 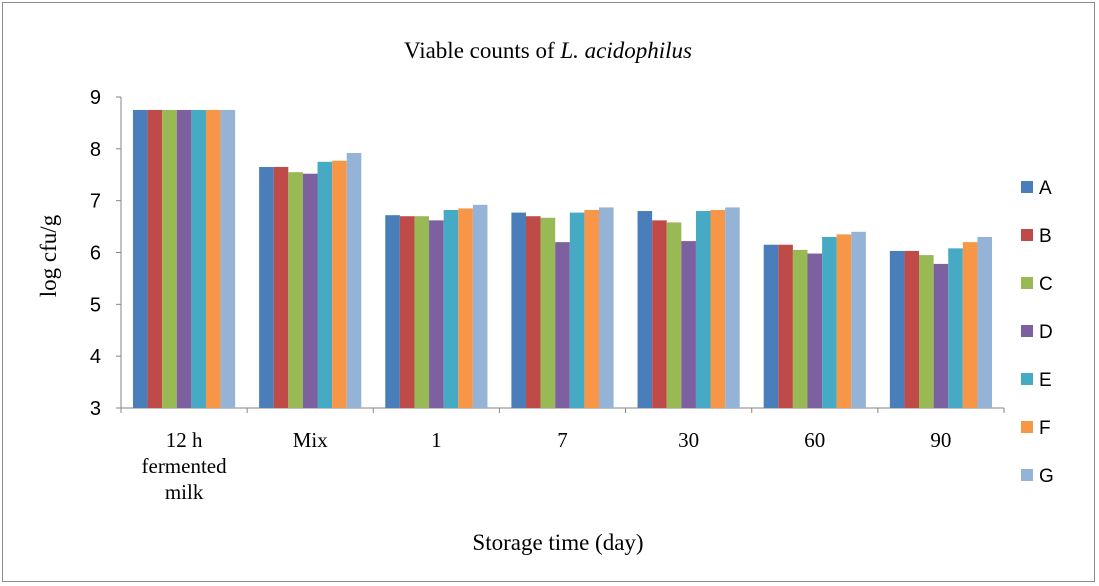 What do you see at coordinates (1027, 427) in the screenshot?
I see `legend-swatch-f` at bounding box center [1027, 427].